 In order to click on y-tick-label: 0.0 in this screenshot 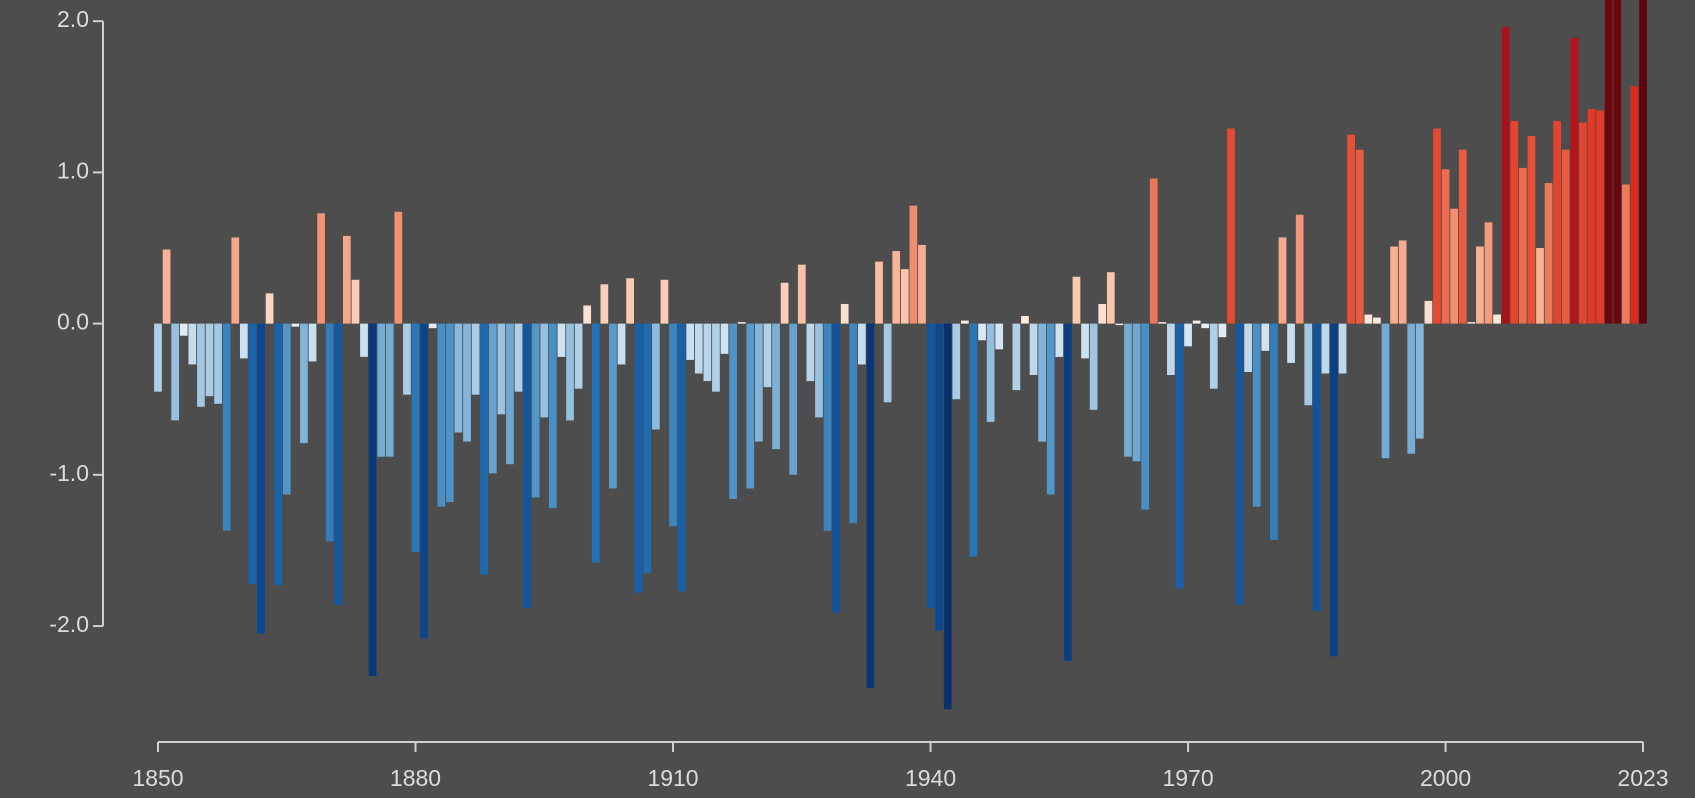, I will do `click(73, 322)`.